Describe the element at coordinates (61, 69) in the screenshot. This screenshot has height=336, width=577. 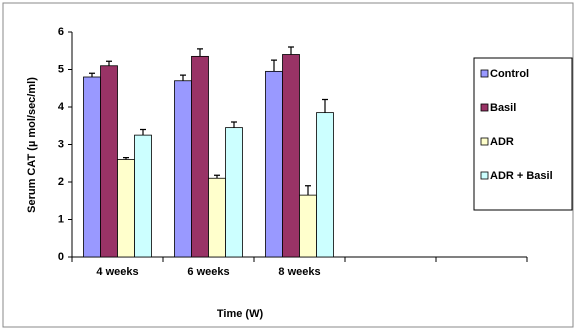
I see `y-tick-label: 5` at that location.